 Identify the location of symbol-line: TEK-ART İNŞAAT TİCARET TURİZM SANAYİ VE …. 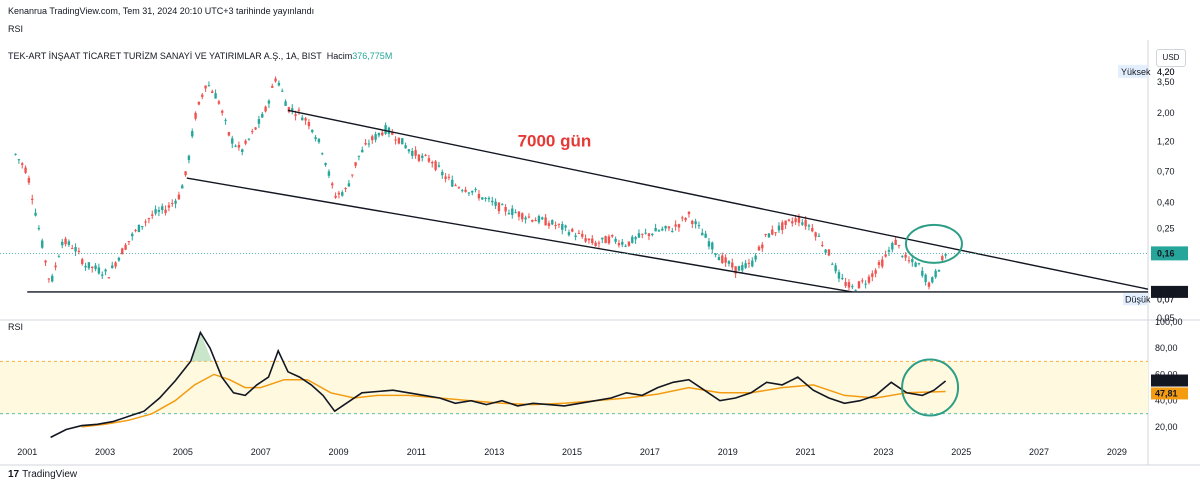
(200, 56).